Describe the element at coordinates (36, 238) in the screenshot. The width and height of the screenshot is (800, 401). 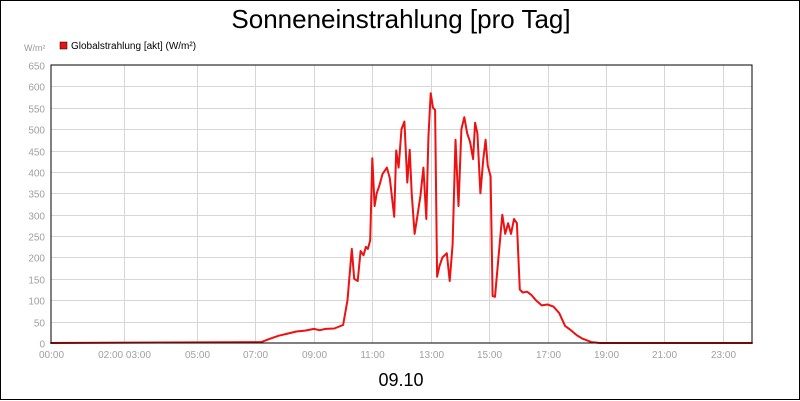
I see `y-tick-label: 250` at that location.